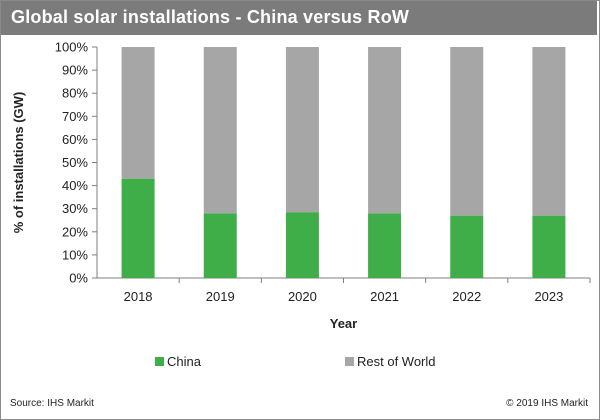 This screenshot has width=600, height=420. What do you see at coordinates (349, 361) in the screenshot?
I see `legend-rest-of-world-swatch` at bounding box center [349, 361].